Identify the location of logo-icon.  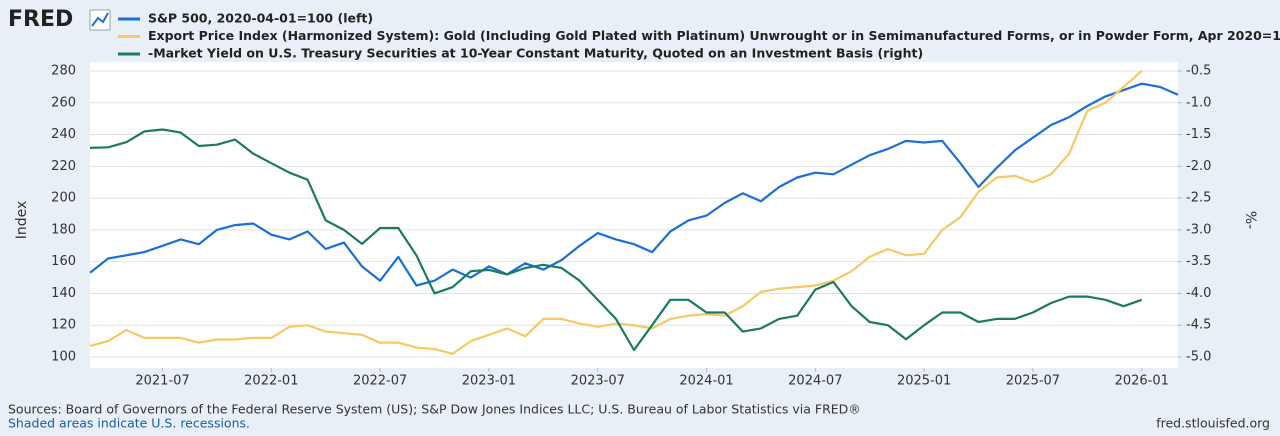
(100, 20).